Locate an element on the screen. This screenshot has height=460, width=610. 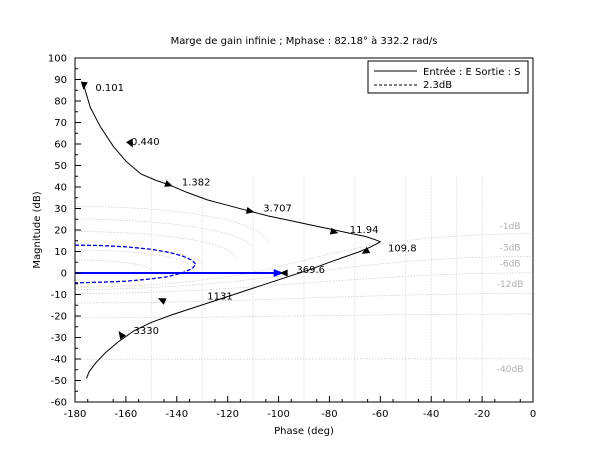
y-tick-label: 40 is located at coordinates (60, 188).